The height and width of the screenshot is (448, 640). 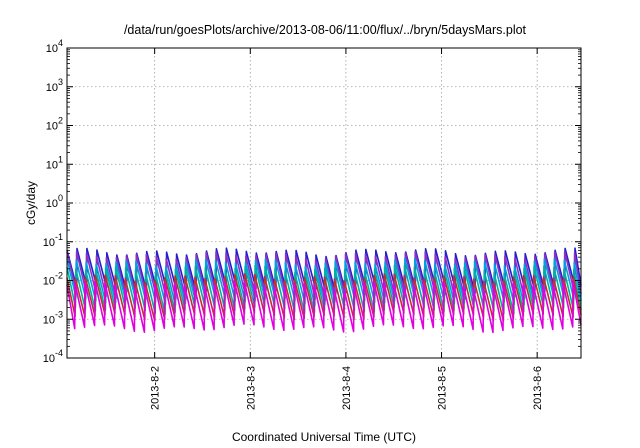 What do you see at coordinates (53, 356) in the screenshot?
I see `y-tick-label: 10⁻⁴` at bounding box center [53, 356].